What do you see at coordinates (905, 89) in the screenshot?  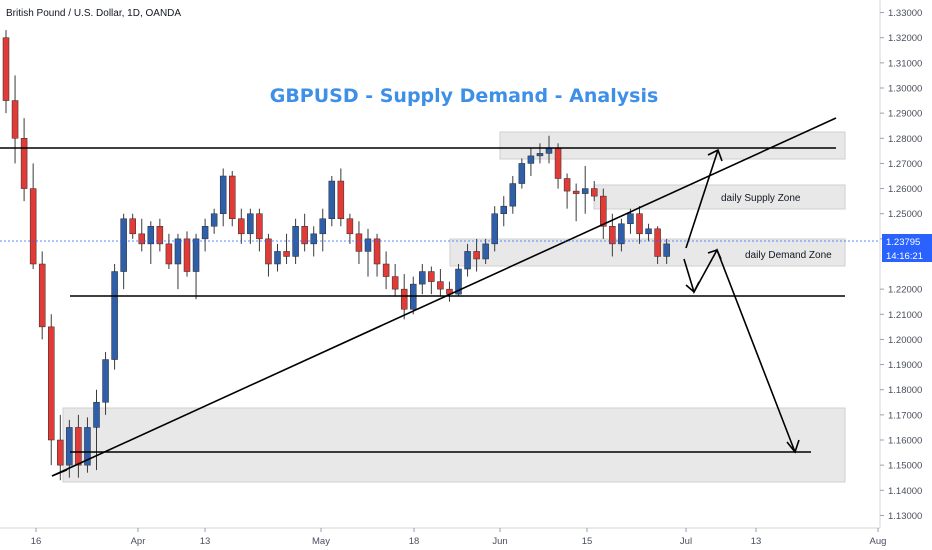 I see `y-tick-label: 1.30000` at bounding box center [905, 89].